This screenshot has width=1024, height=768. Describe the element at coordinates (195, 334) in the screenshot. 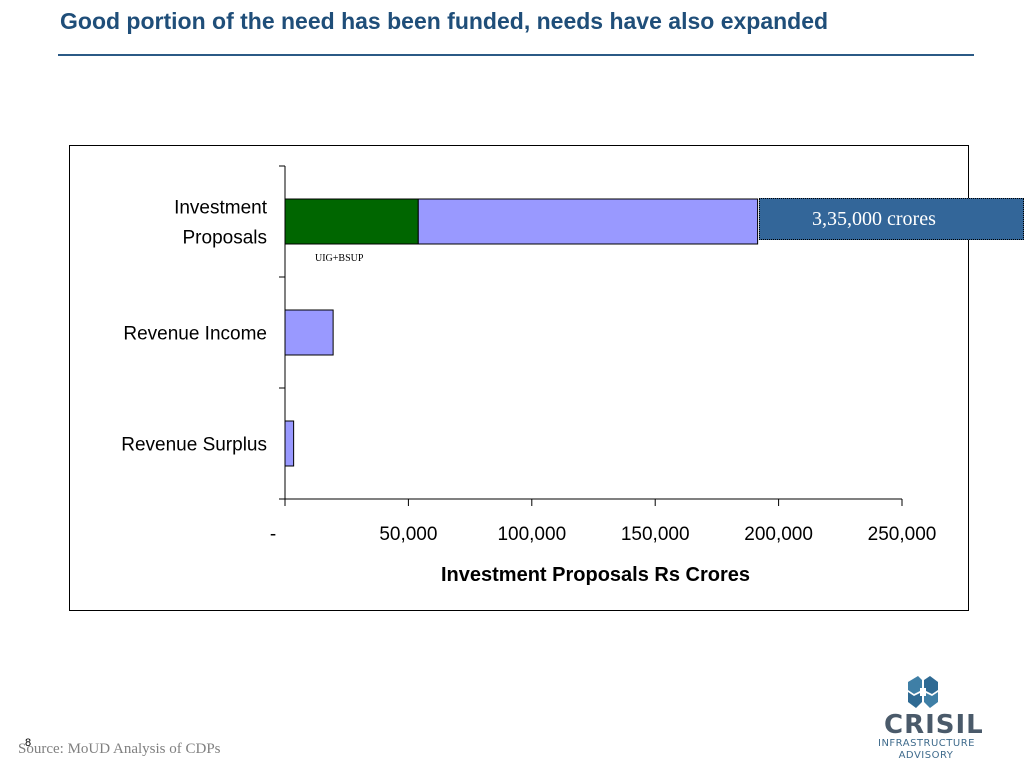

I see `category-label: Revenue Income` at that location.